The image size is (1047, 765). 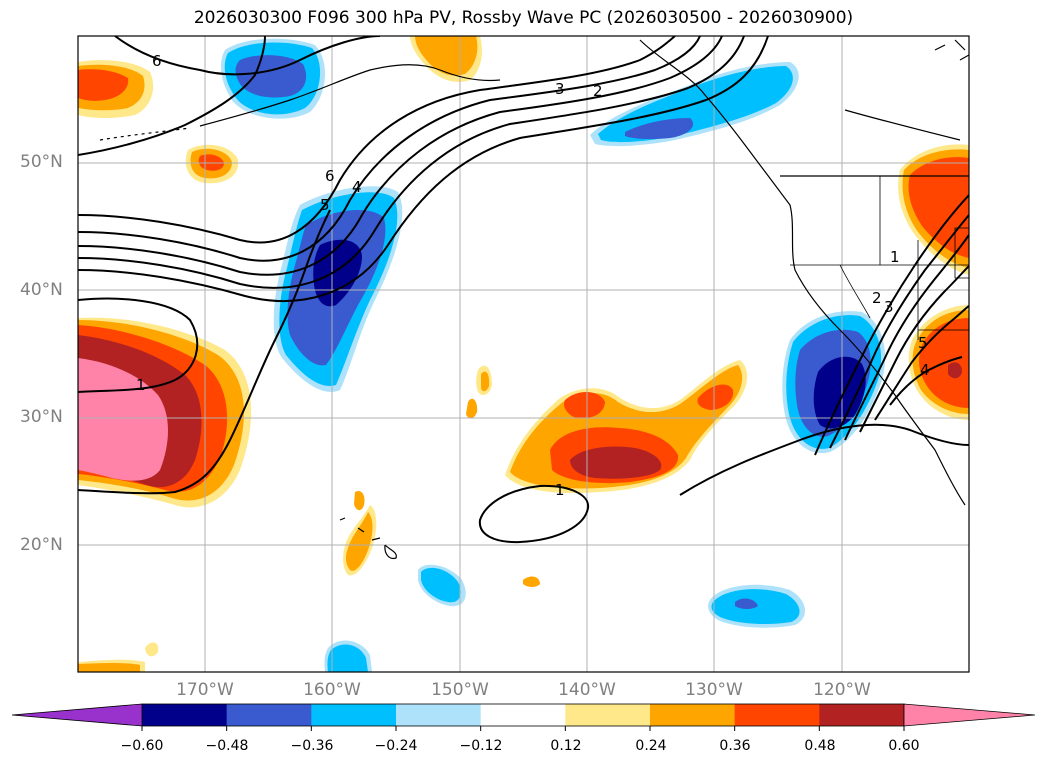 I want to click on colorbar-tick-label: 0.24, so click(x=651, y=746).